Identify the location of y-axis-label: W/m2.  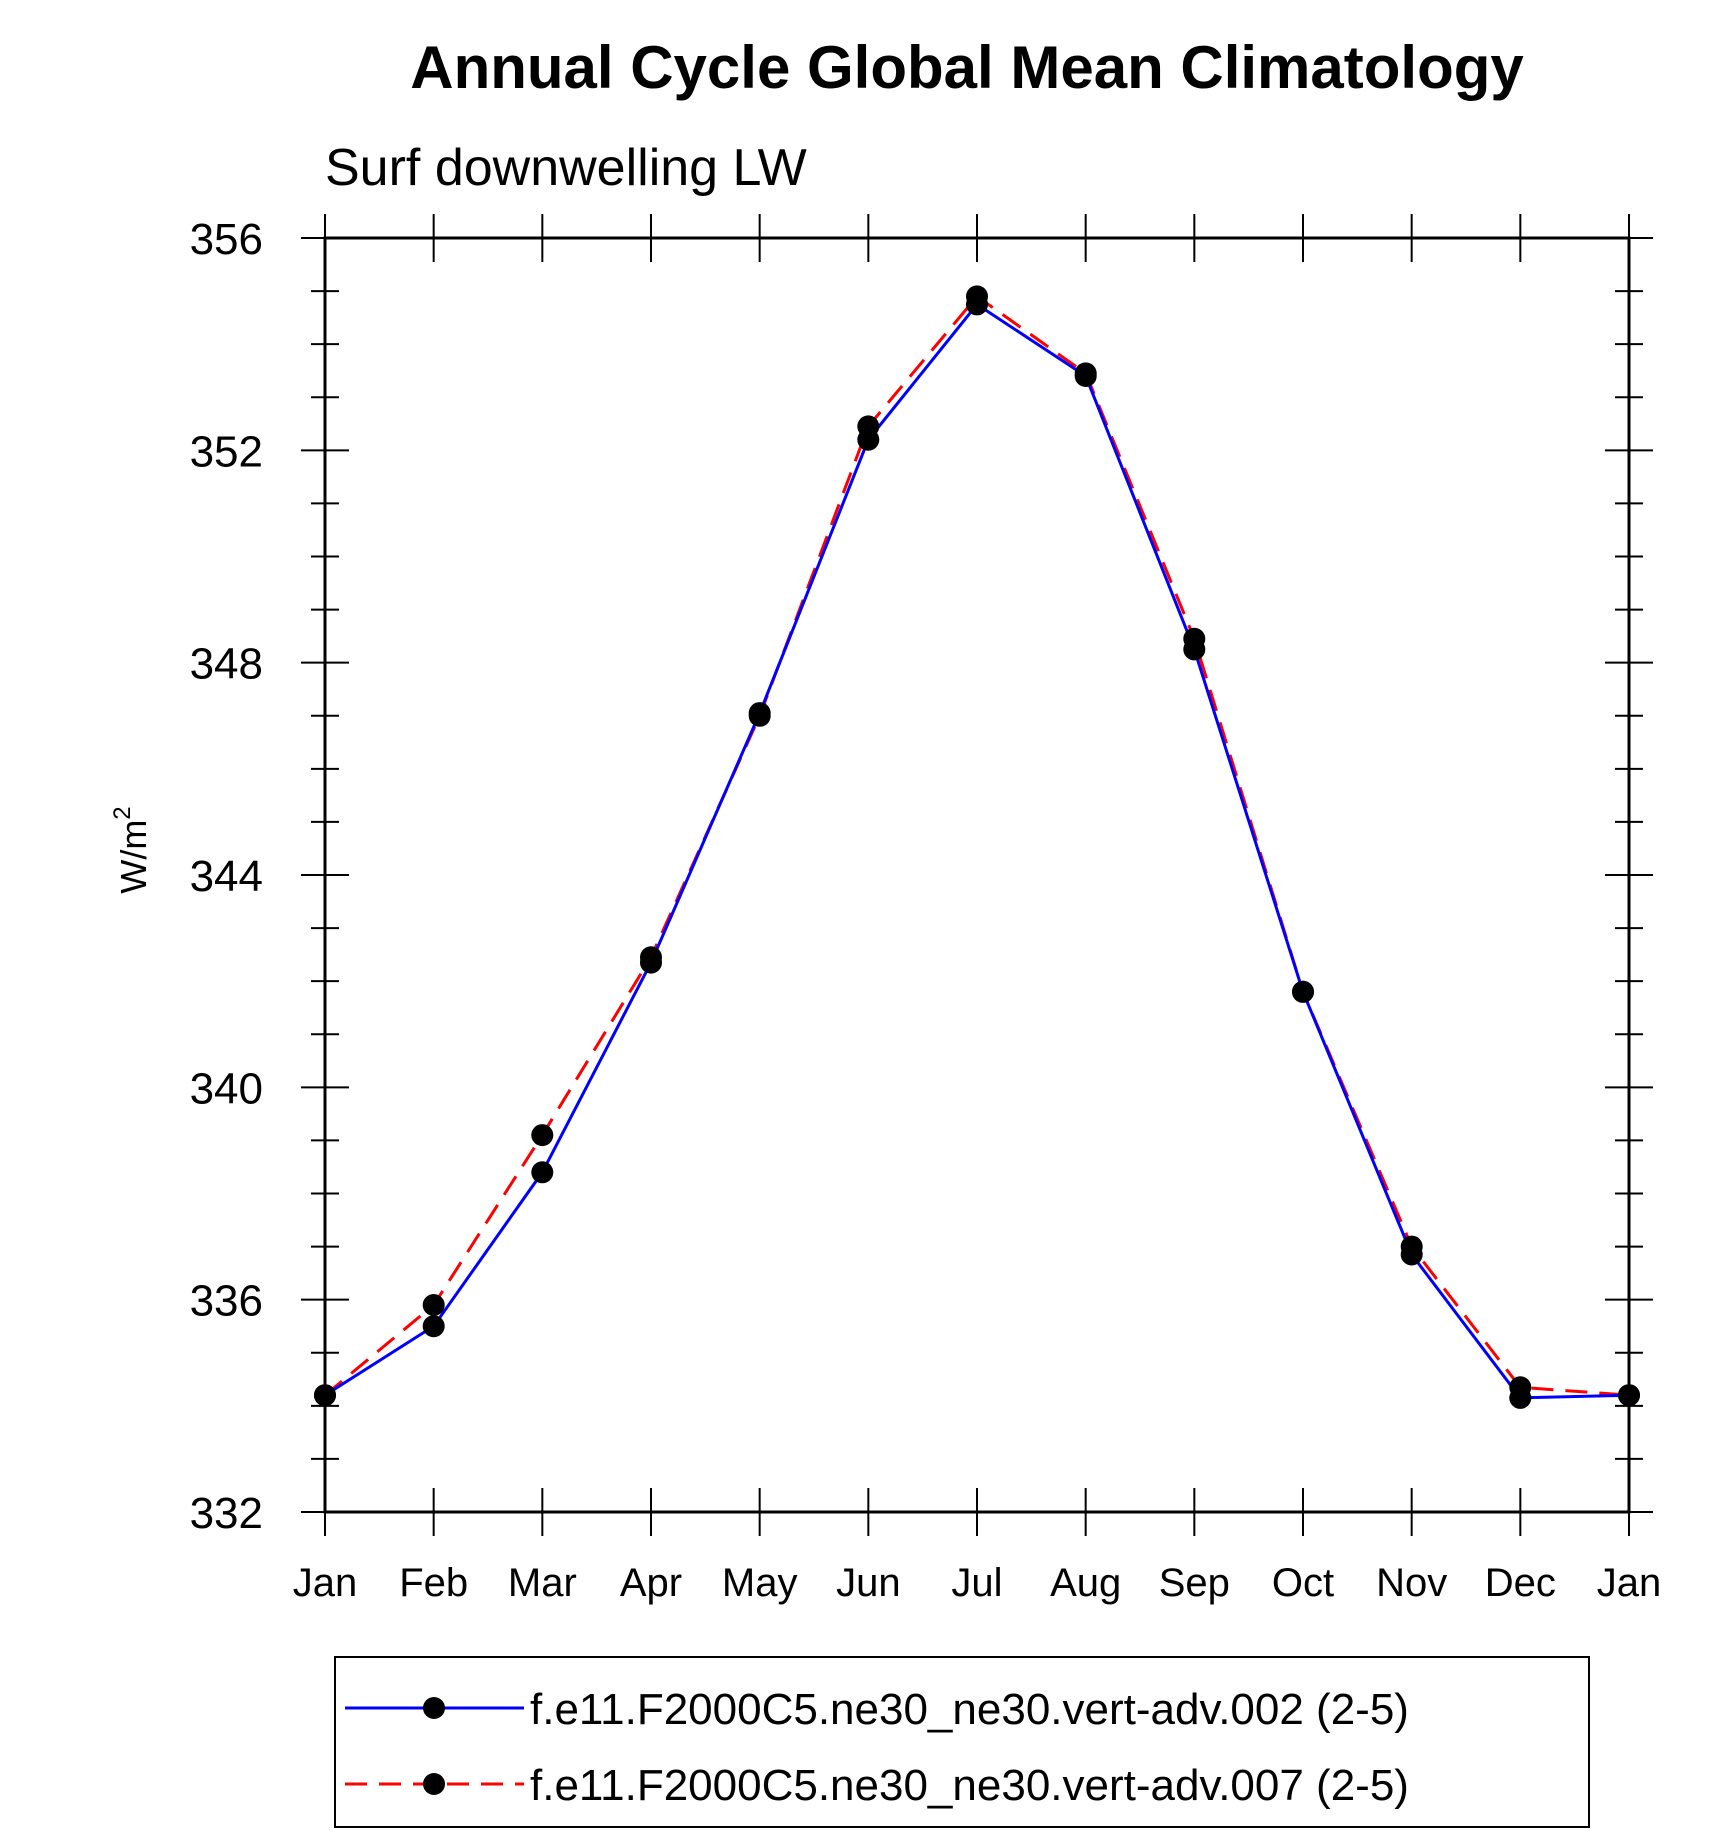
(131, 849).